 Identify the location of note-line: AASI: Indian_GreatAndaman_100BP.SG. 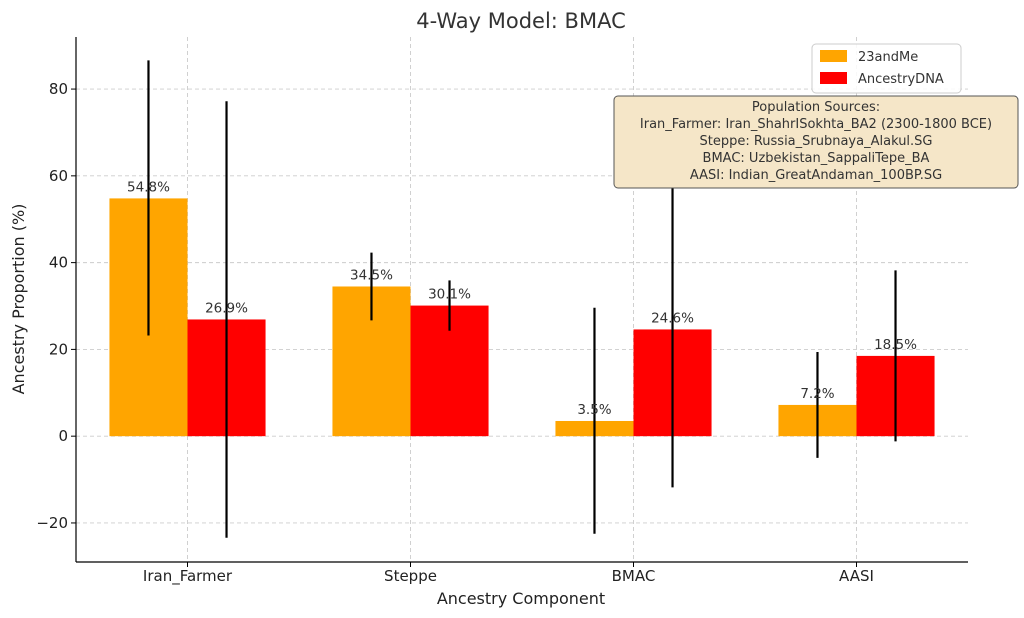
(816, 175).